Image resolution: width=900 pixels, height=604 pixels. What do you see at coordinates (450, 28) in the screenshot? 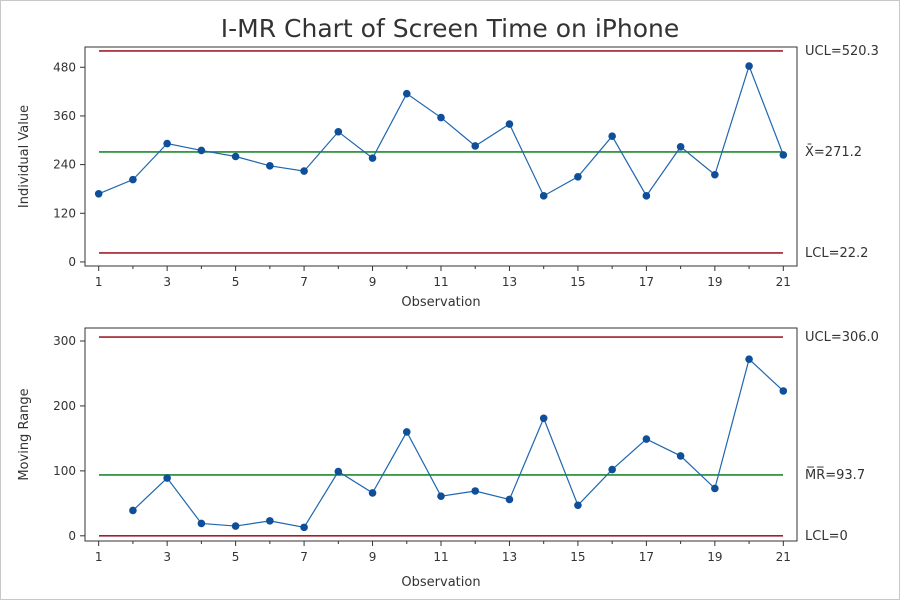
I see `chart-title: I-MR Chart of Screen Time on iPhone` at bounding box center [450, 28].